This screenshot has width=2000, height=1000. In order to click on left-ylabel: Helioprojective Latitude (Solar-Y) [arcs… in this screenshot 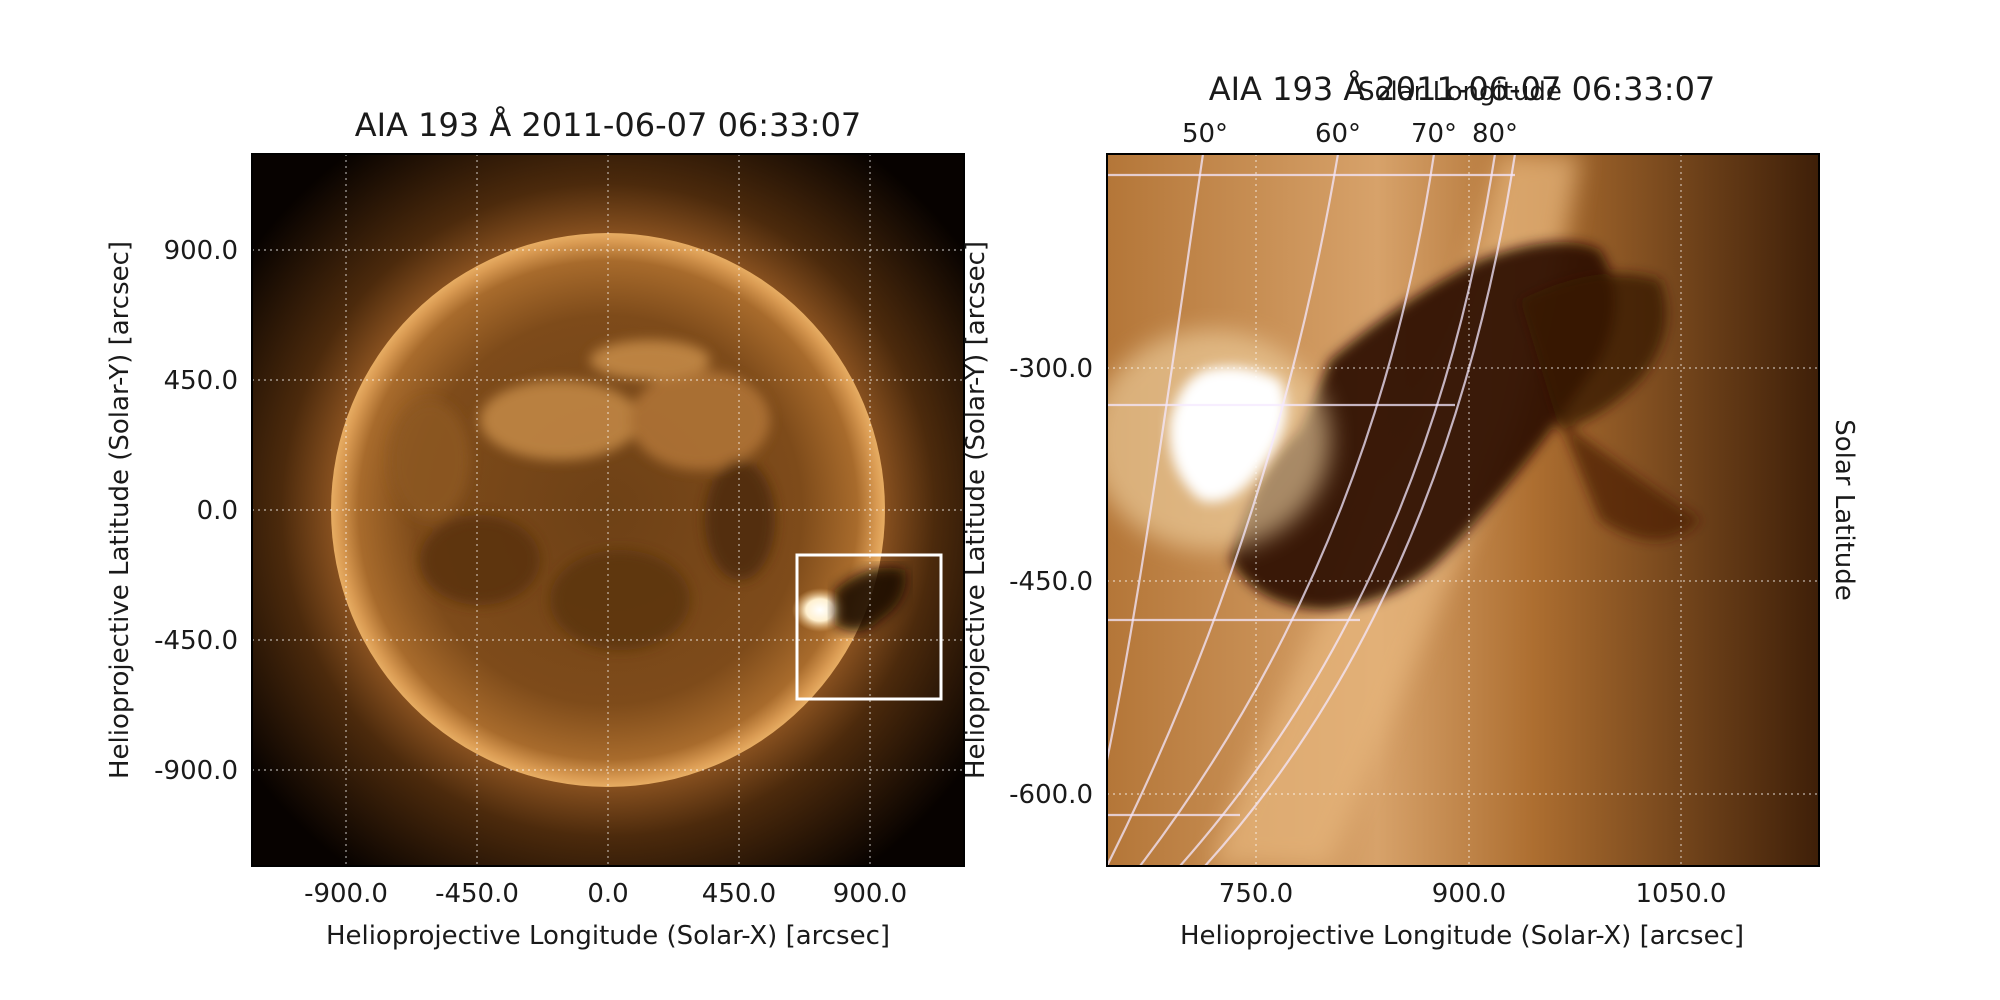, I will do `click(120, 510)`.